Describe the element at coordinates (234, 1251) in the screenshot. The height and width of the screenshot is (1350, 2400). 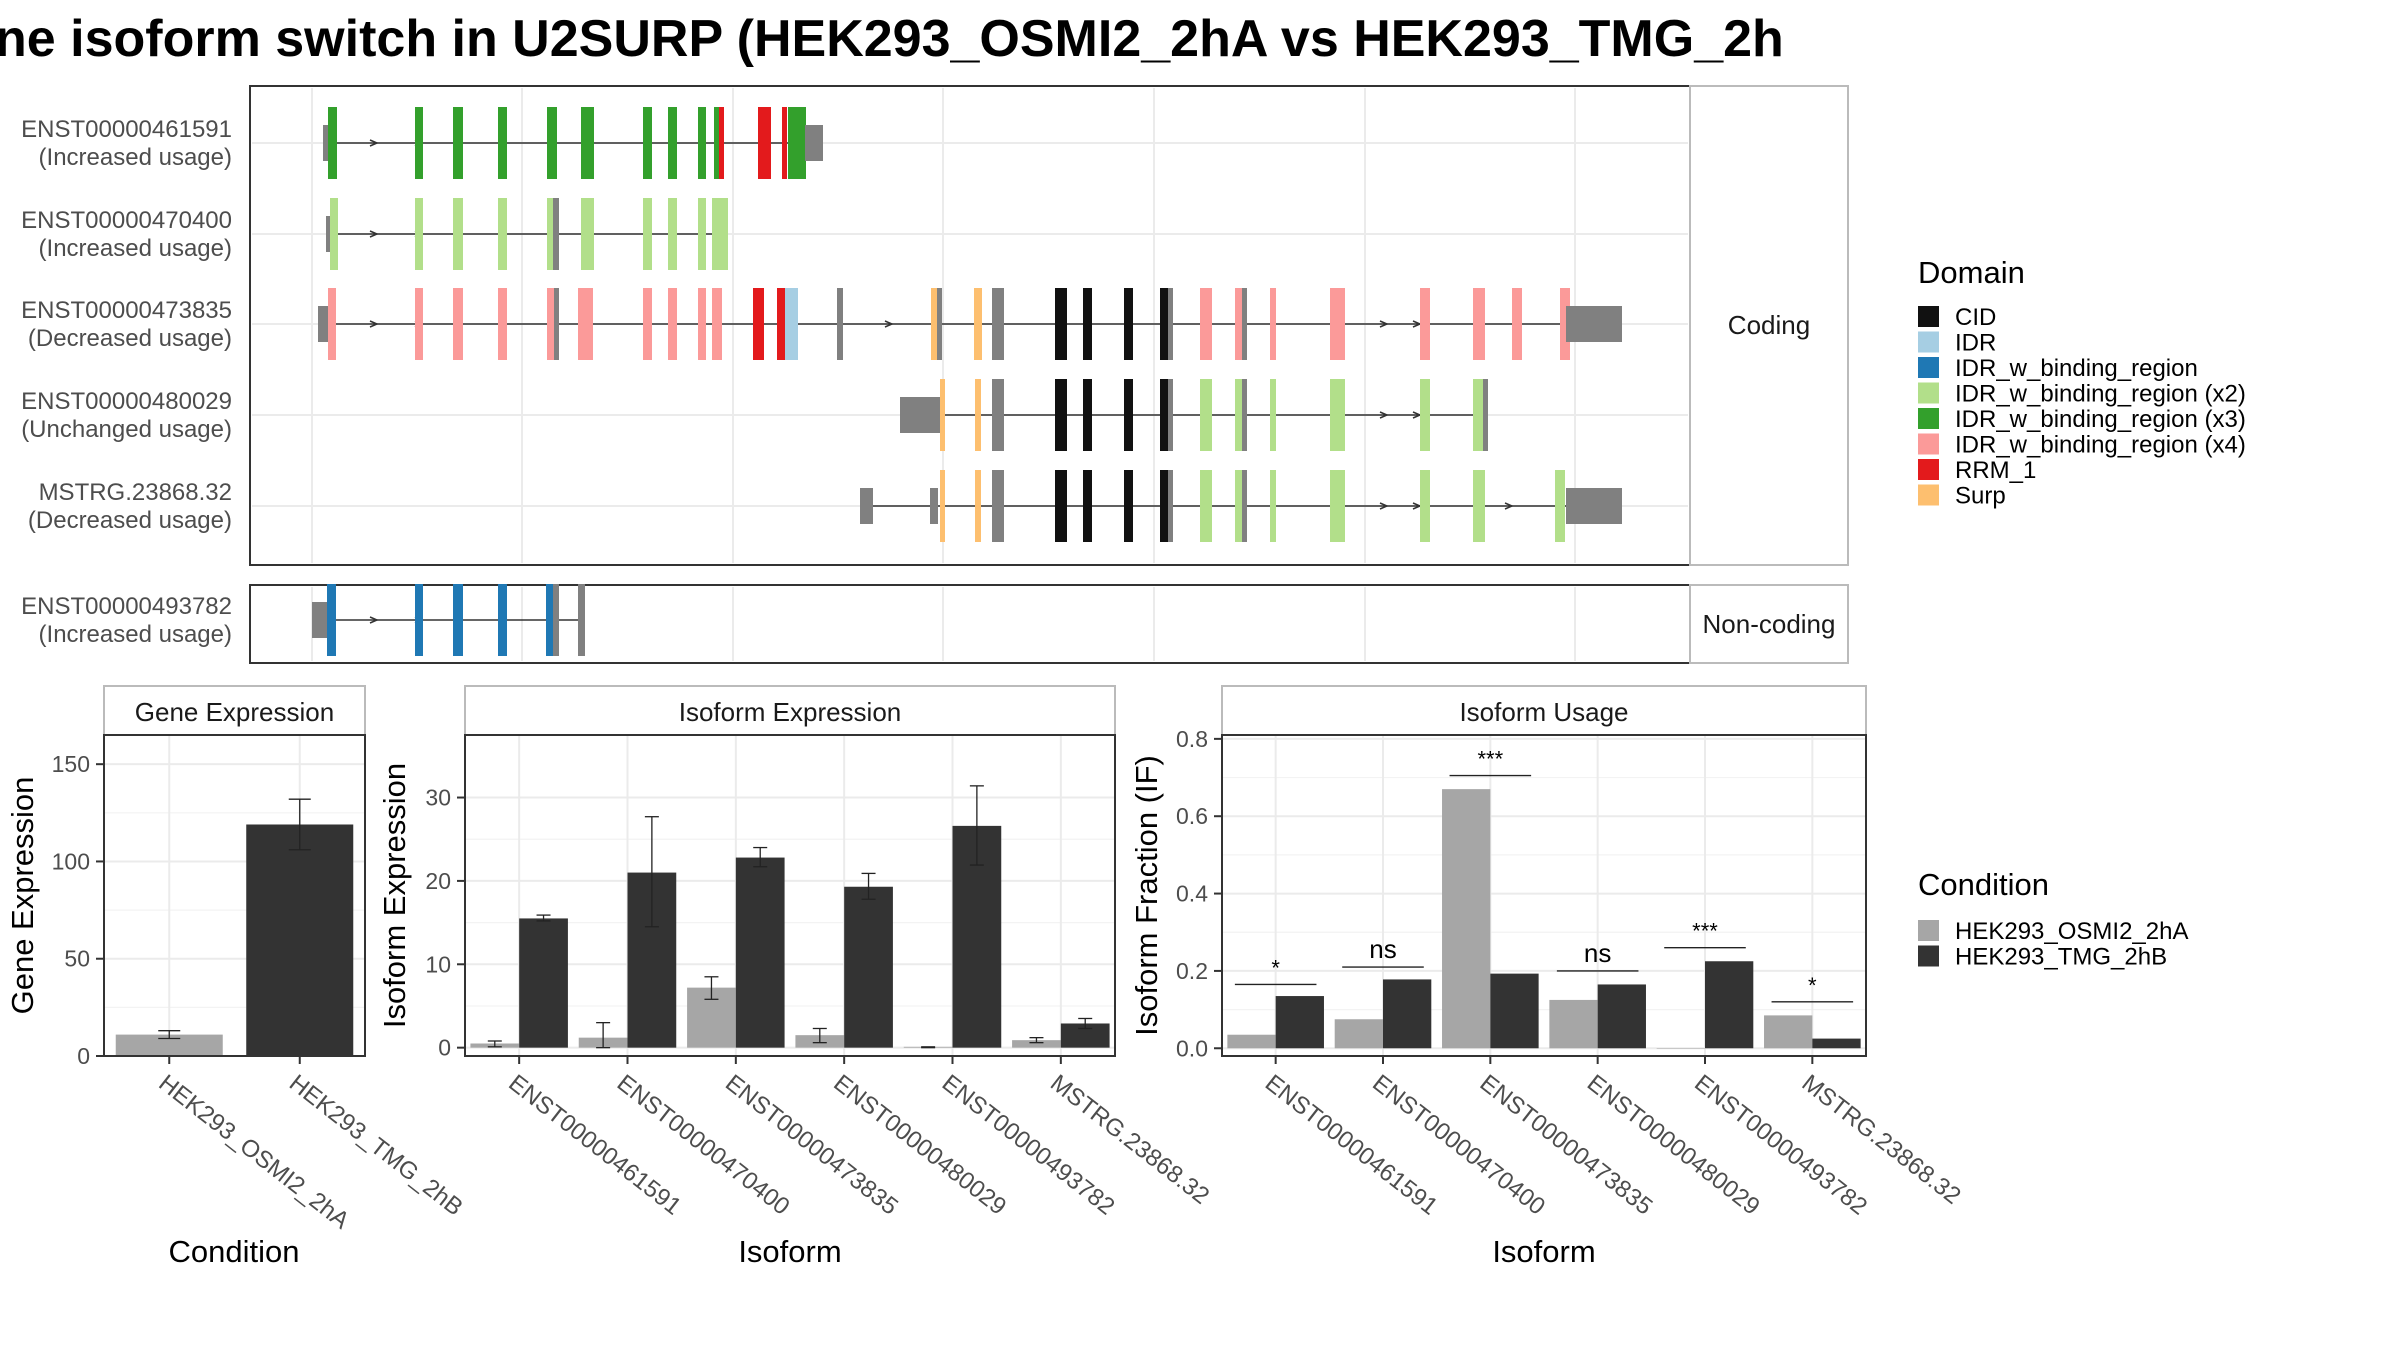
I see `x-axis-label: Condition` at that location.